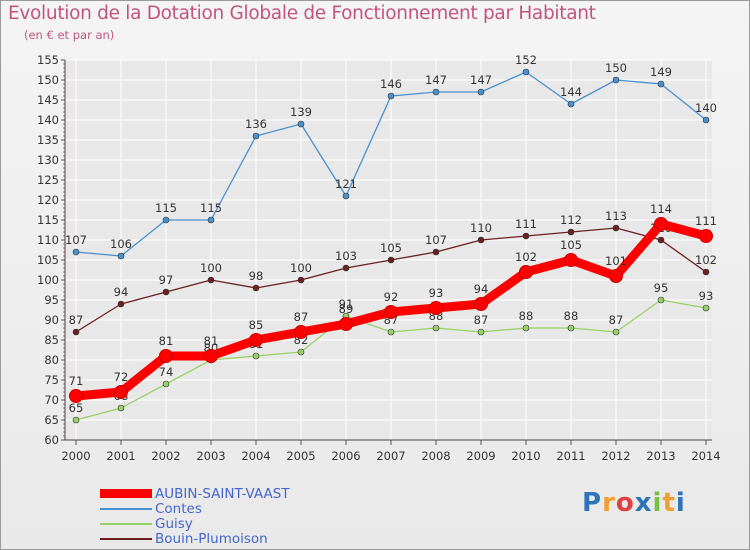 This screenshot has width=750, height=550. Describe the element at coordinates (526, 236) in the screenshot. I see `data-point-bouin-plumoison-2010` at that location.